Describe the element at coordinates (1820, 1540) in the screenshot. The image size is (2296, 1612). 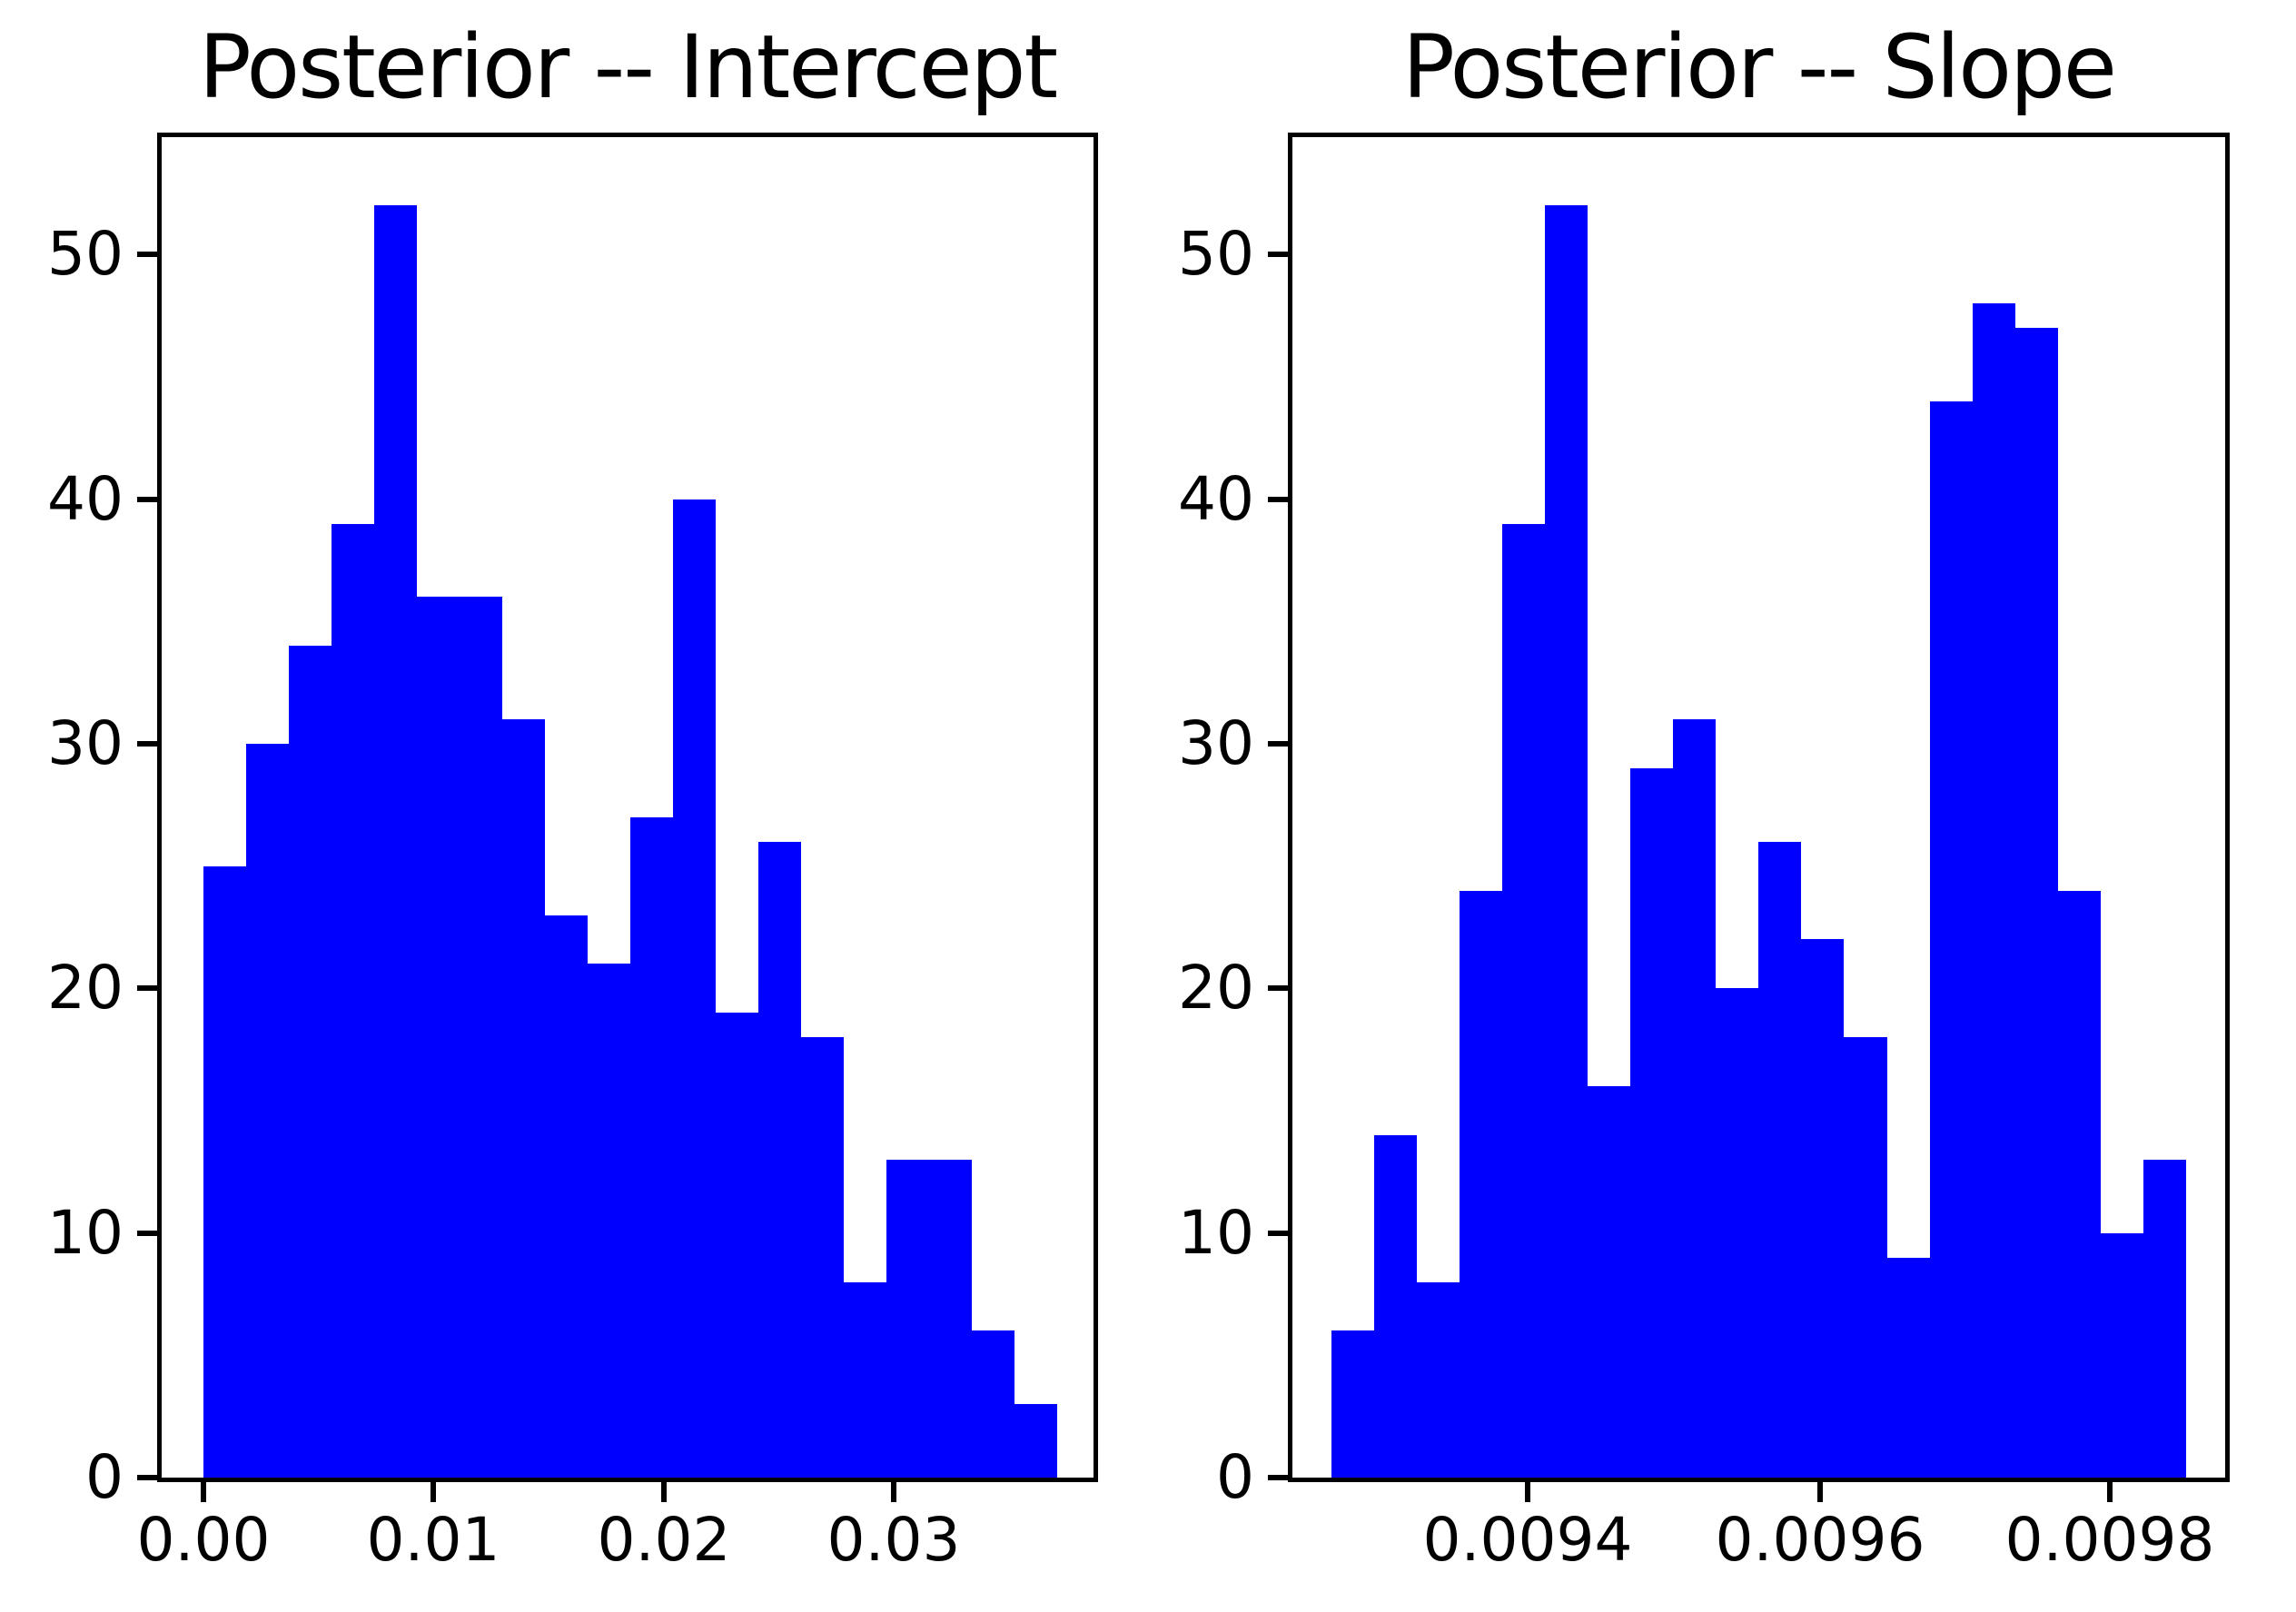
I see `x-tick-label: 0.0096` at that location.